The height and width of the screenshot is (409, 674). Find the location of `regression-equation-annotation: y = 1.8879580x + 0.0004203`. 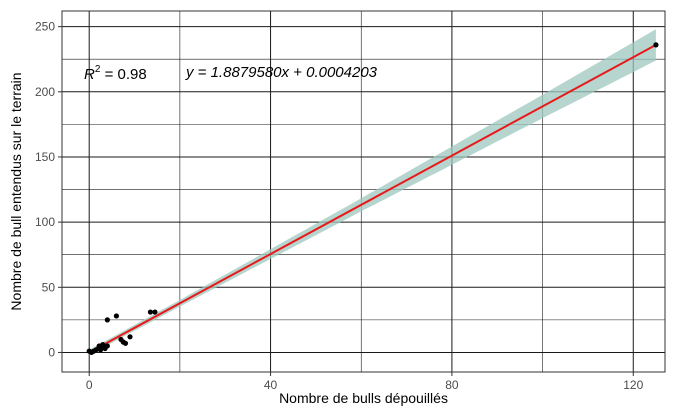

regression-equation-annotation: y = 1.8879580x + 0.0004203 is located at coordinates (281, 72).